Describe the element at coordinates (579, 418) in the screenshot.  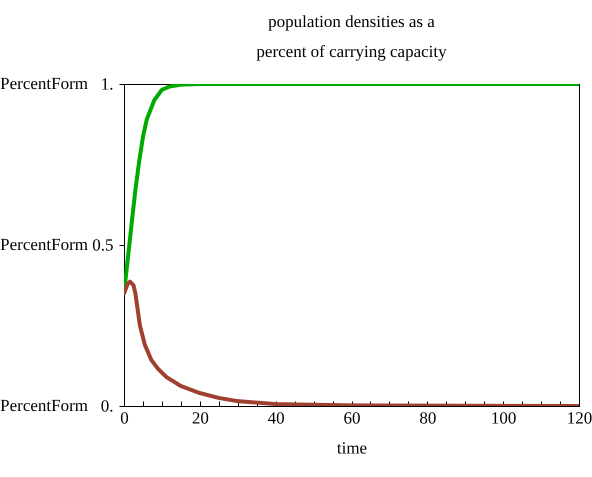
I see `x-tick-label: 120` at that location.